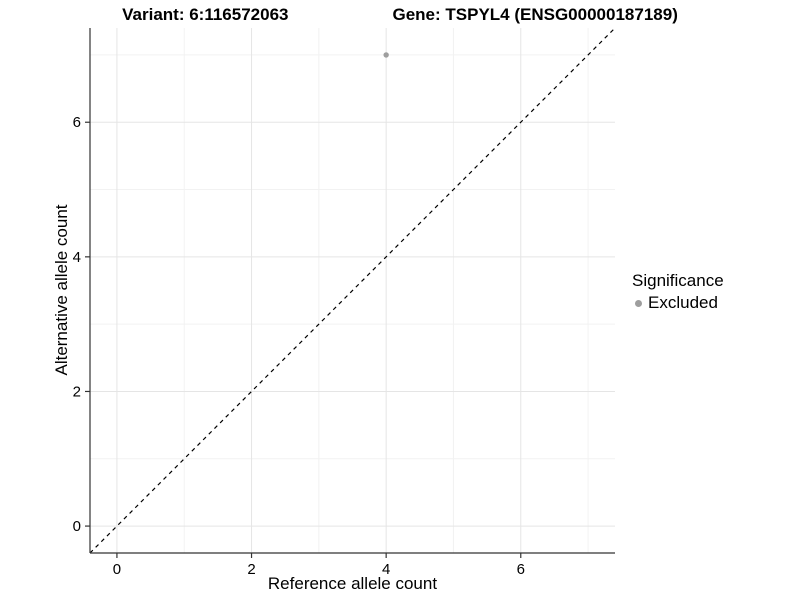 The height and width of the screenshot is (600, 800). I want to click on legend-title: Significance, so click(678, 280).